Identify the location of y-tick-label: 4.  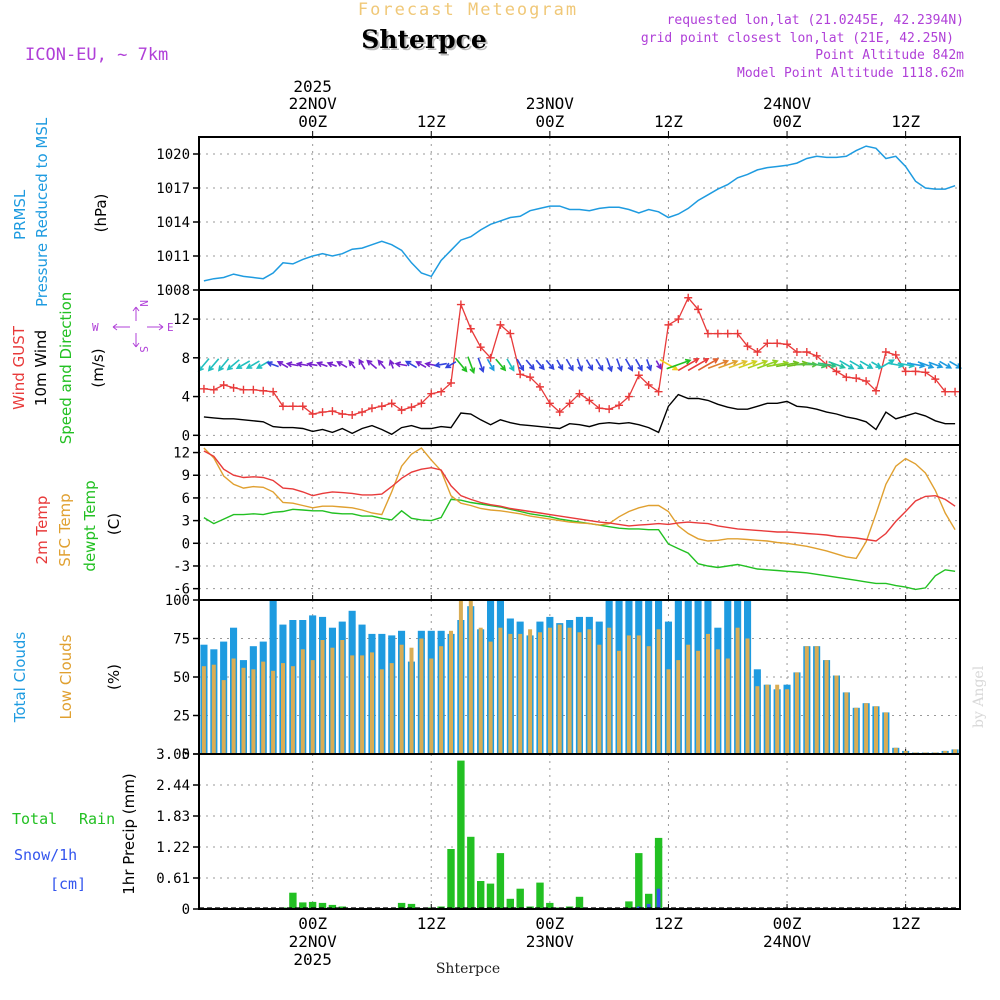
(186, 398).